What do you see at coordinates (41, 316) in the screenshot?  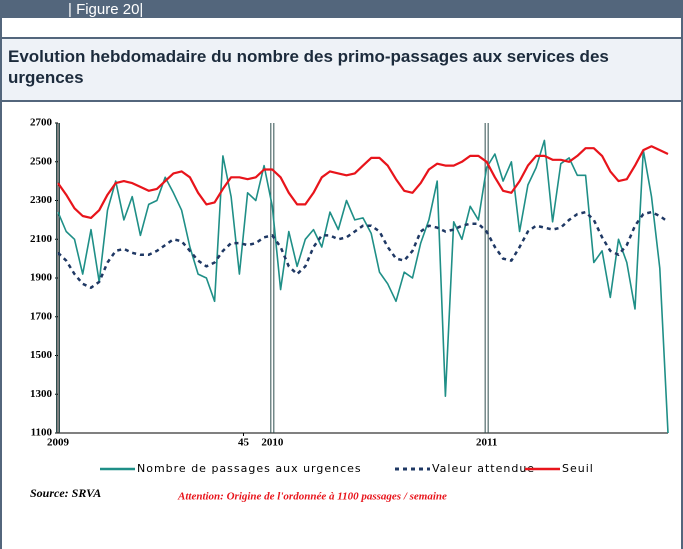 I see `y-tick-label: 1700` at bounding box center [41, 316].